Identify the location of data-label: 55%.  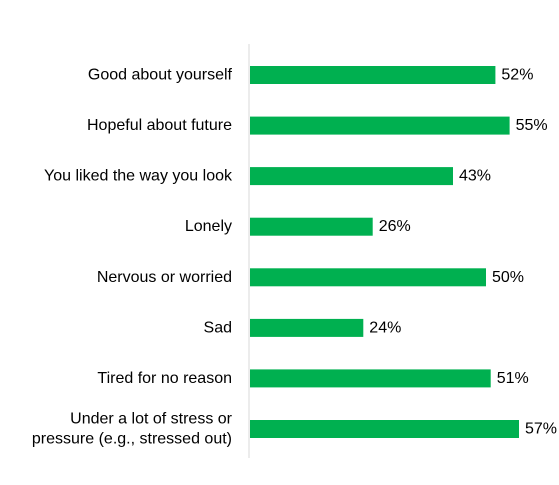
(532, 125).